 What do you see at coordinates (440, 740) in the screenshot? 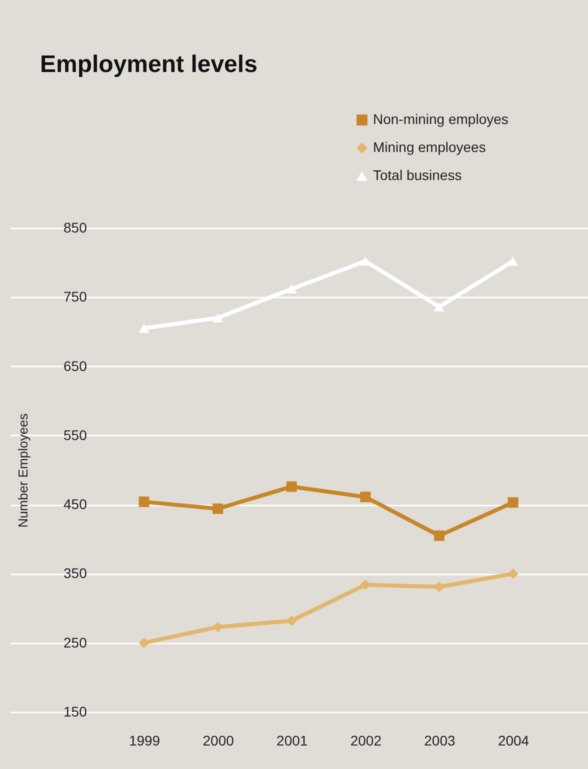
I see `x-tick-label: 2003` at bounding box center [440, 740].